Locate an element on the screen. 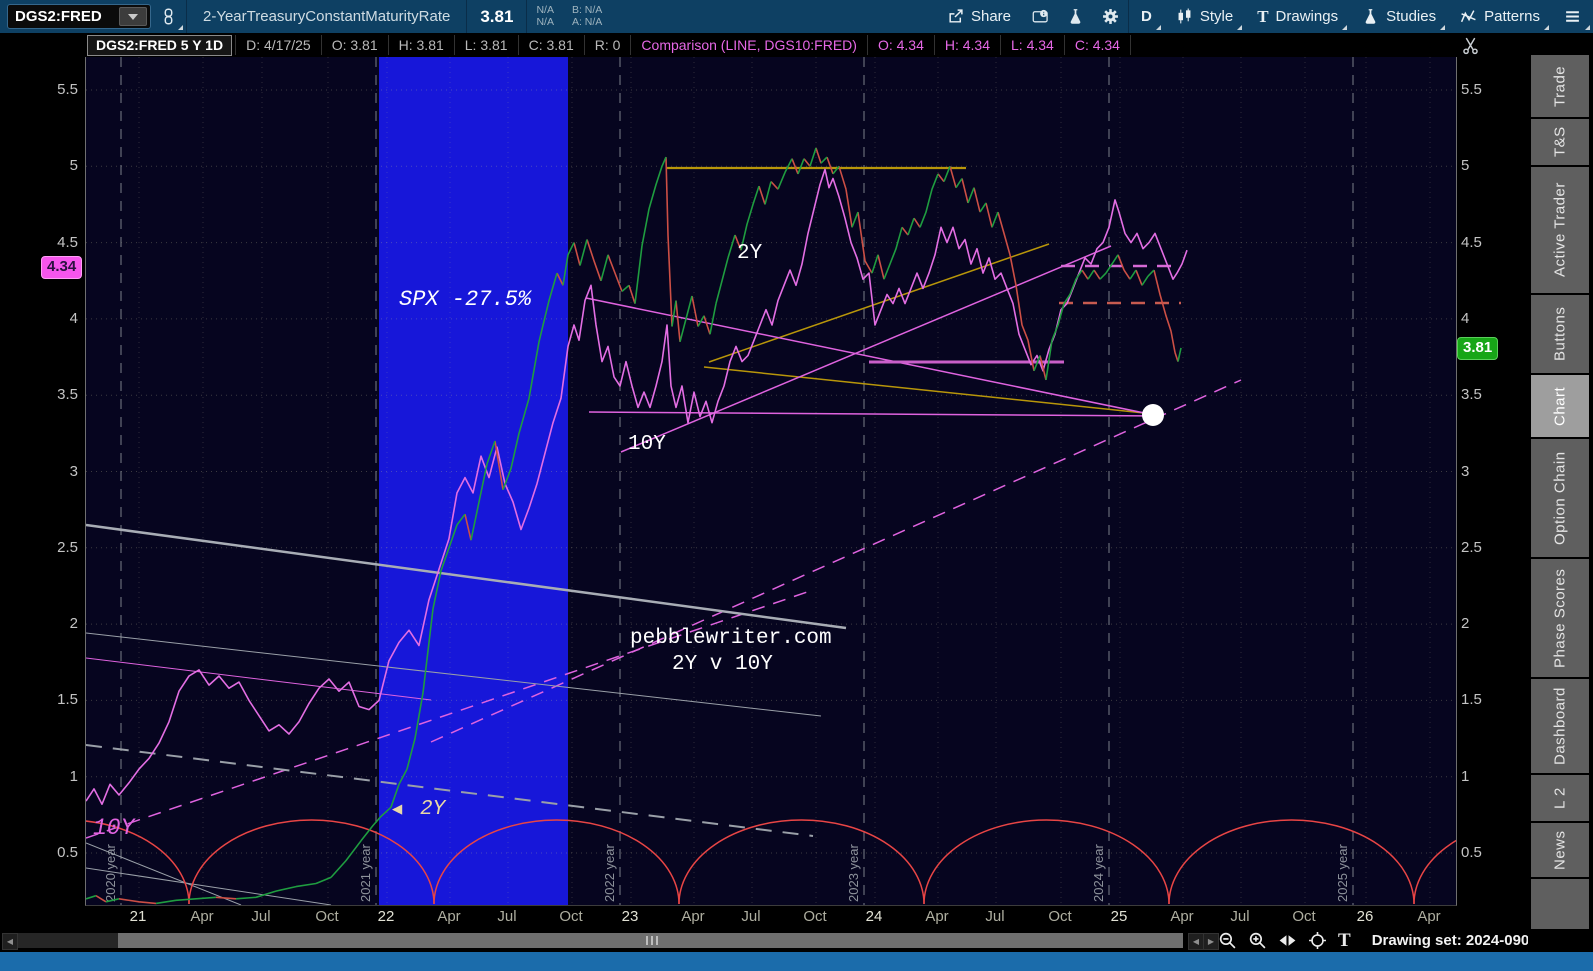 The image size is (1593, 971). ohlc-field: C: 3.81 is located at coordinates (552, 45).